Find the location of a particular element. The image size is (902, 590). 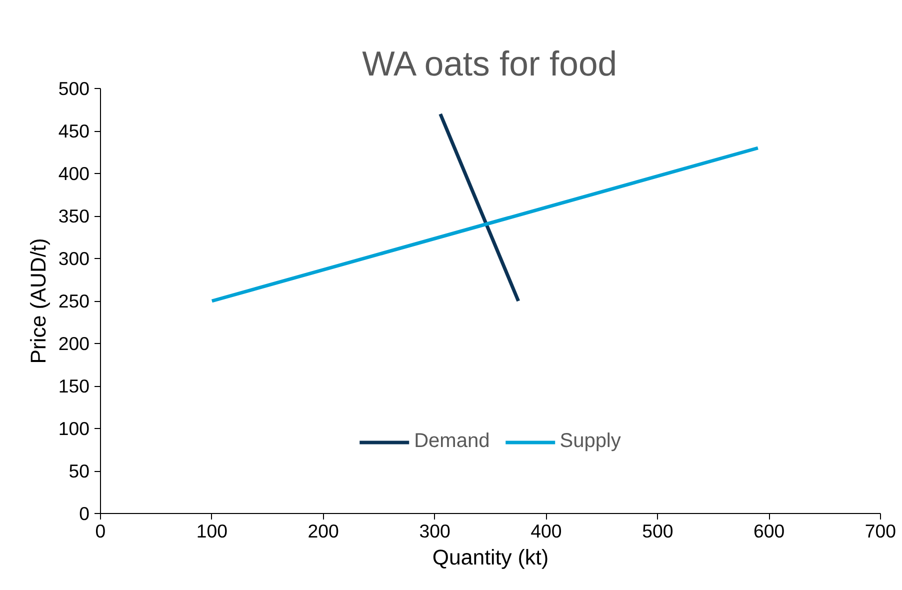

y-tick-label: 400 is located at coordinates (74, 173).